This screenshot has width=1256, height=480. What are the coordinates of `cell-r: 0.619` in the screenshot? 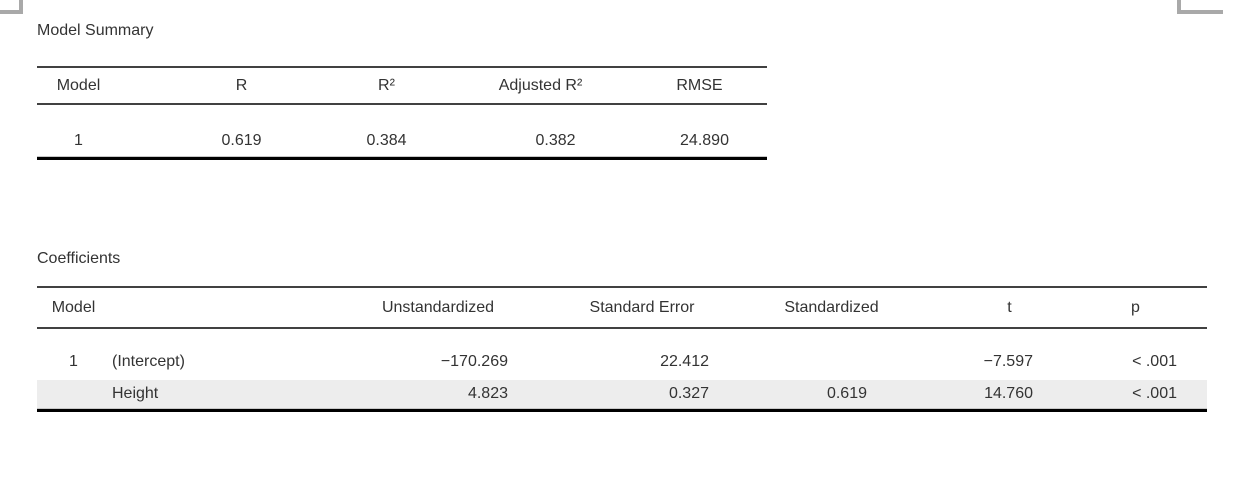 It's located at (241, 140).